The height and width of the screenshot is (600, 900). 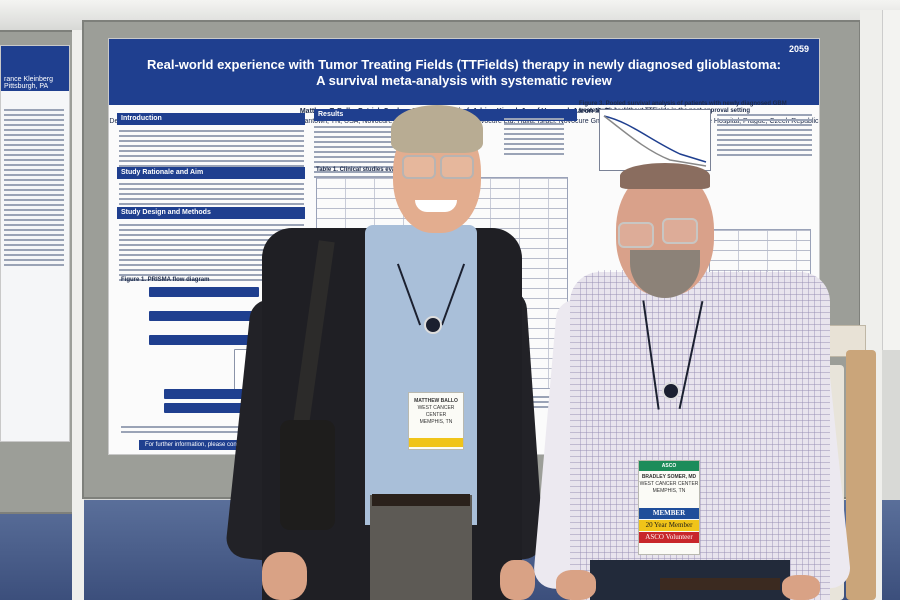 What do you see at coordinates (669, 484) in the screenshot?
I see `right-badge-org: WEST CANCER CENTER` at bounding box center [669, 484].